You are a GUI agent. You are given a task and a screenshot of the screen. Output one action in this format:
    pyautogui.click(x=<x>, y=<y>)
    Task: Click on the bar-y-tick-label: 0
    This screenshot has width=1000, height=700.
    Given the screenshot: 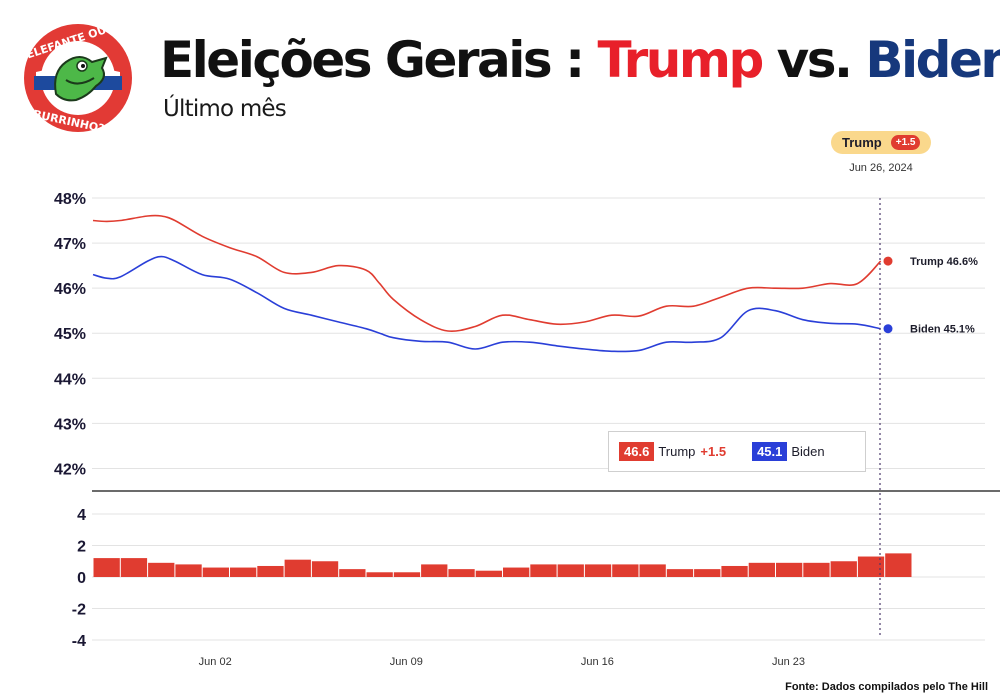 What is the action you would take?
    pyautogui.click(x=81, y=578)
    